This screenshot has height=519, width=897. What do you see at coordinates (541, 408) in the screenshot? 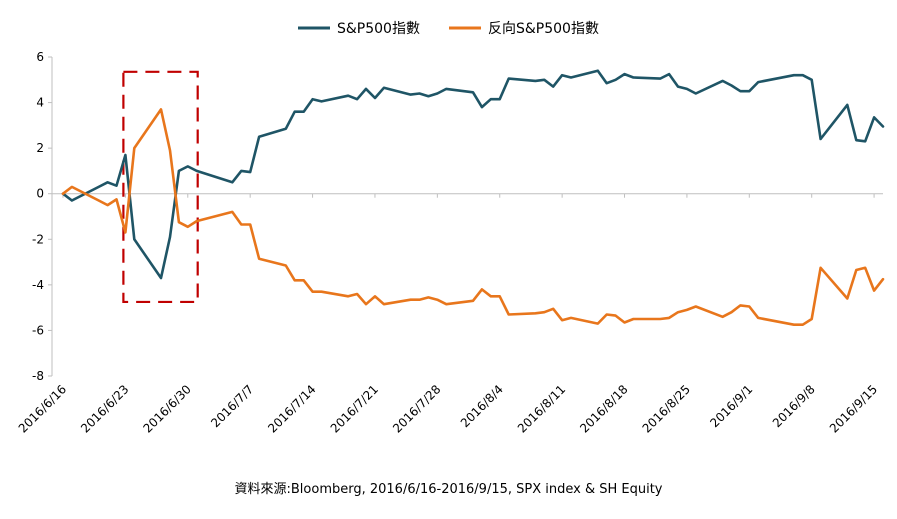
I see `x-tick-label: 2016/8/11` at bounding box center [541, 408].